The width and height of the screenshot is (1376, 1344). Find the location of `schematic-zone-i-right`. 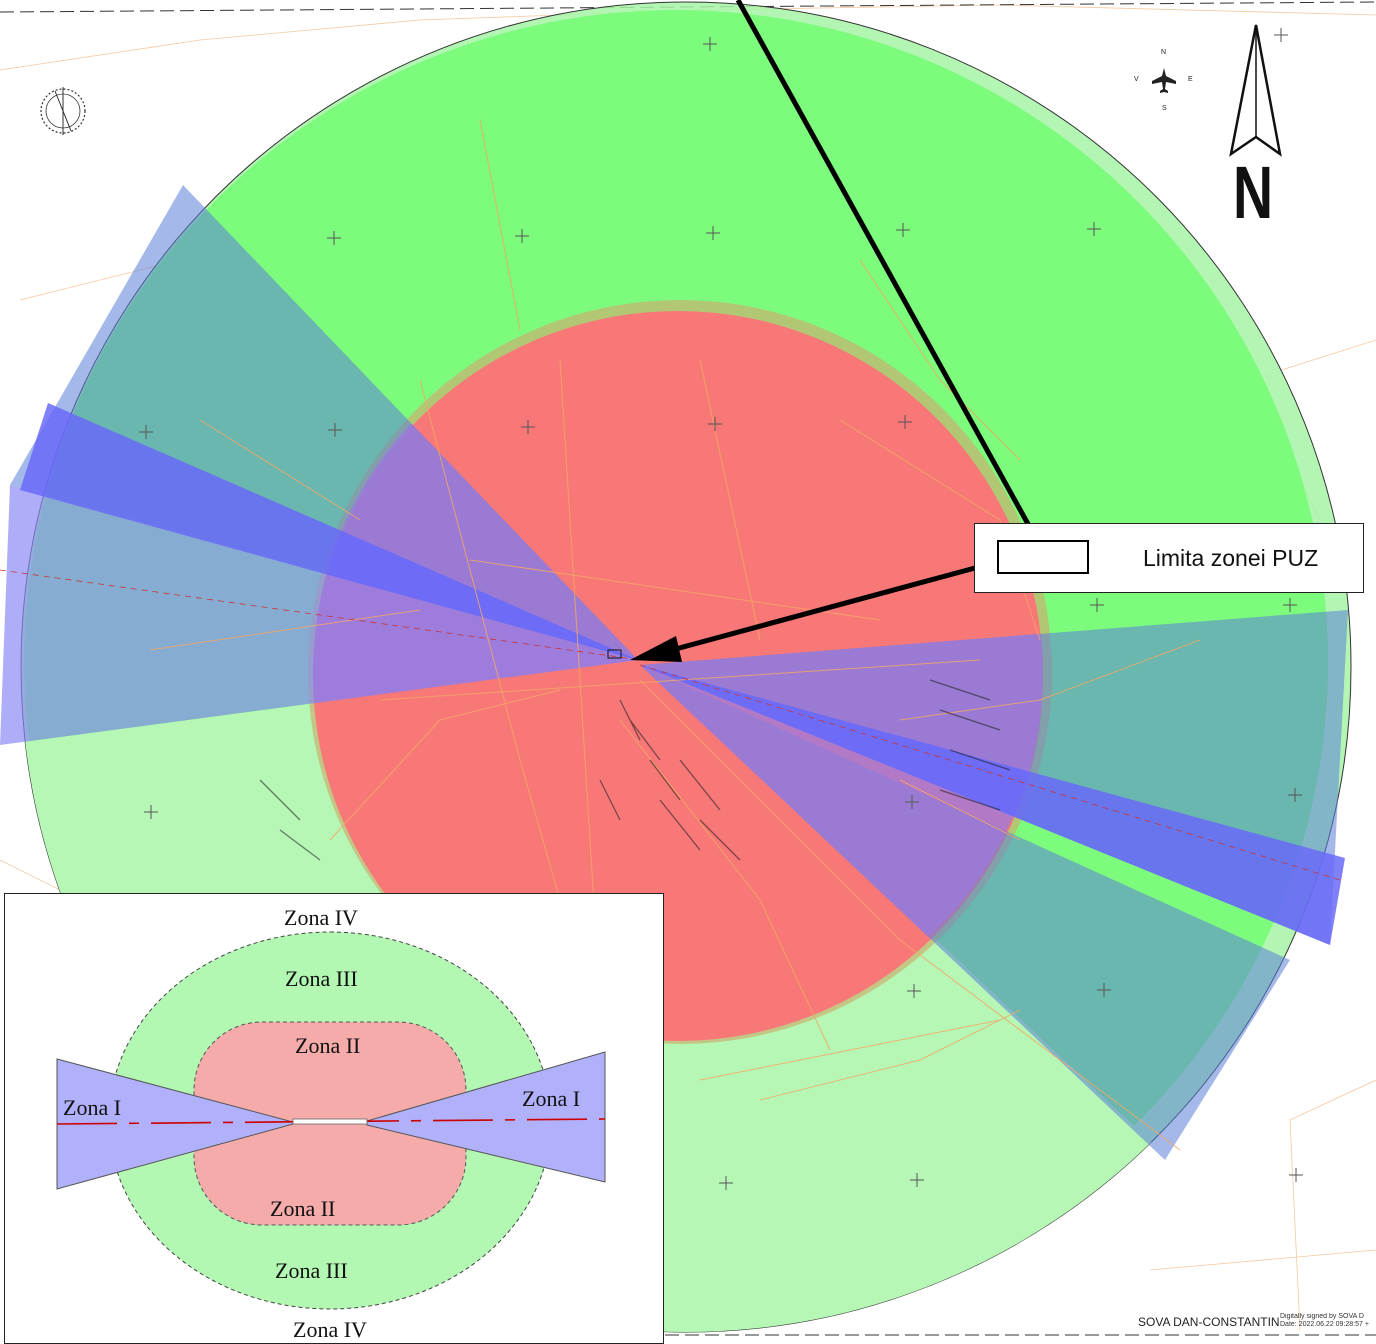

schematic-zone-i-right is located at coordinates (486, 1117).